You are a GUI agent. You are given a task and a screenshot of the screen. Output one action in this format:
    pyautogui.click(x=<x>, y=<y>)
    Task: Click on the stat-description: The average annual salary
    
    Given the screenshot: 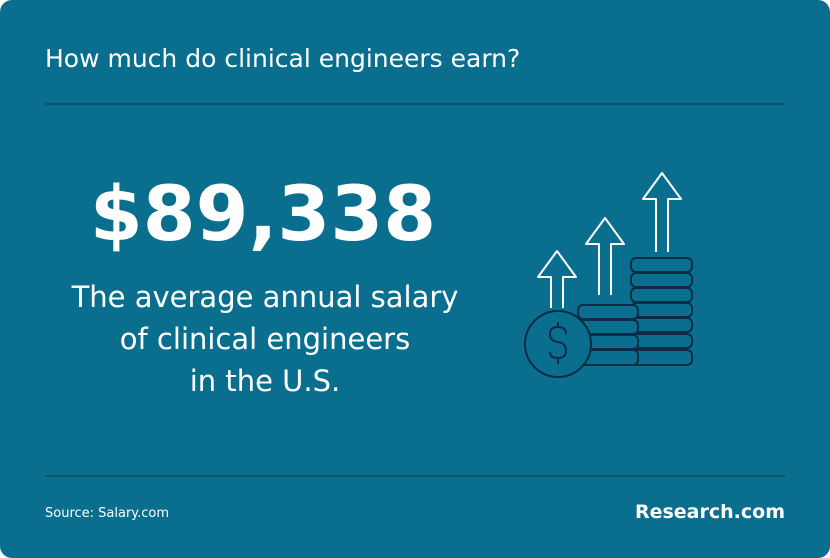 What is the action you would take?
    pyautogui.click(x=265, y=297)
    